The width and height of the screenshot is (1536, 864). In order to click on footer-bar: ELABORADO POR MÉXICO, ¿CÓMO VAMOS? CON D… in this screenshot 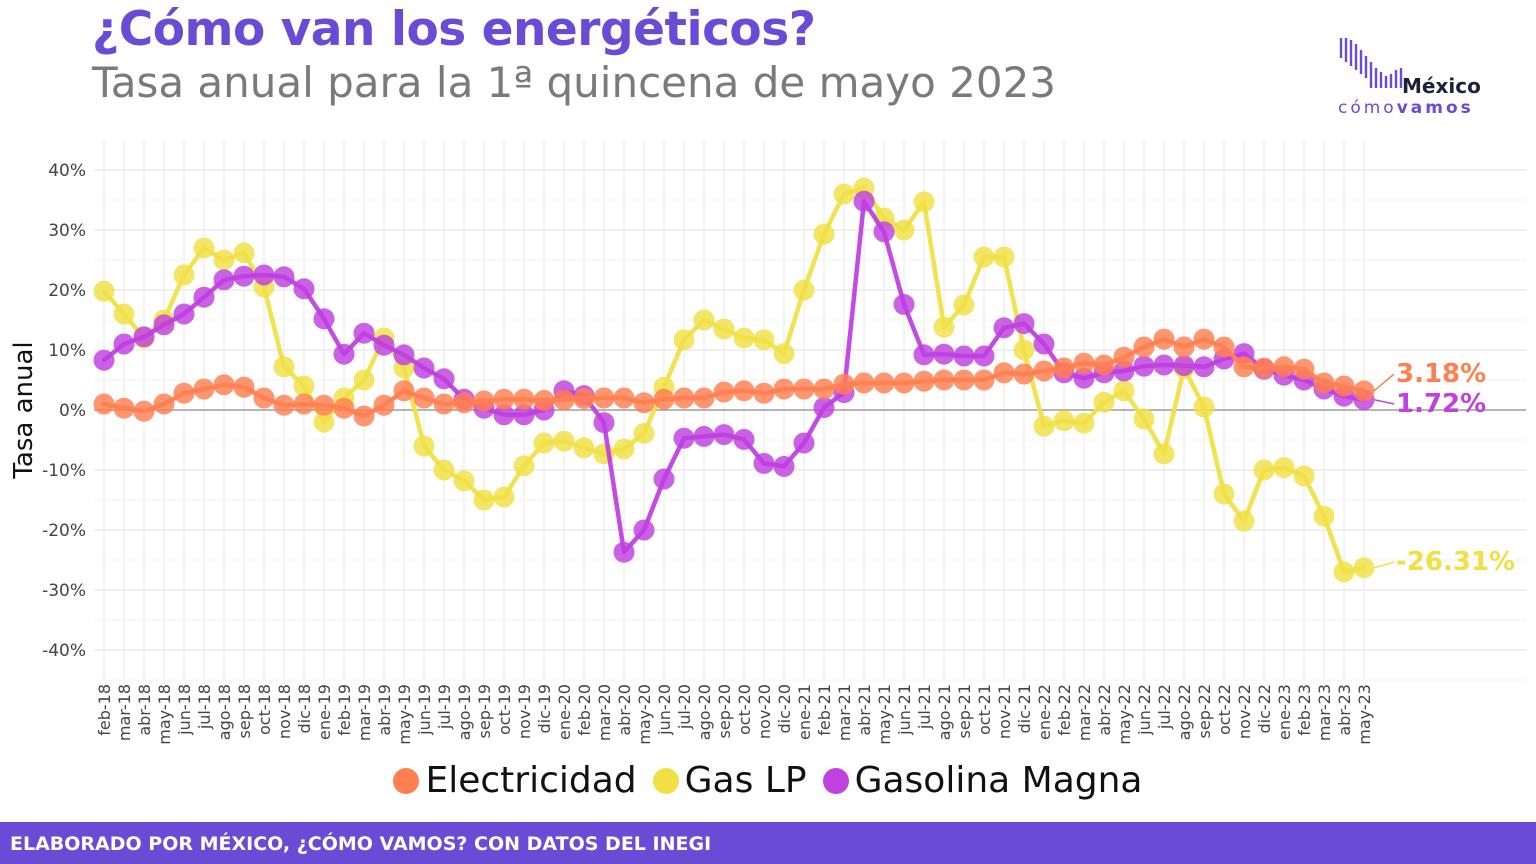, I will do `click(768, 843)`.